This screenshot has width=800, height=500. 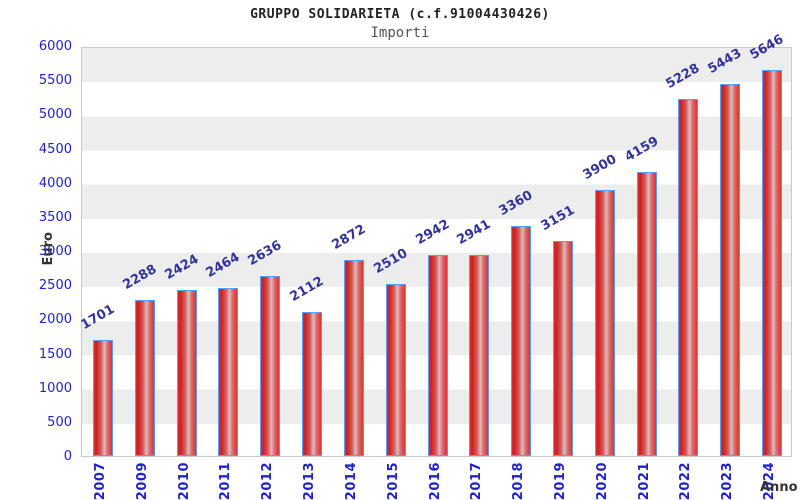 I want to click on y-tick-label: 5000, so click(x=55, y=115).